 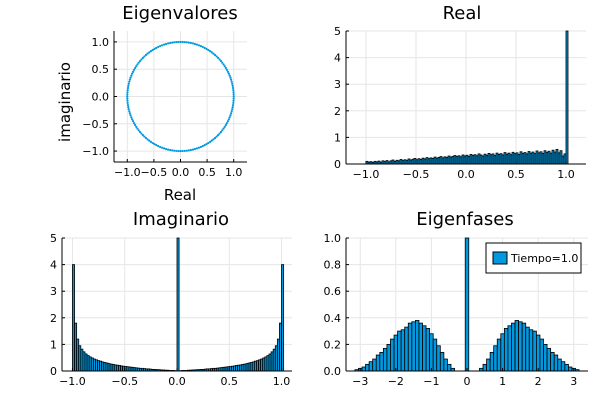 I want to click on panel-title: Imaginario, so click(x=181, y=219).